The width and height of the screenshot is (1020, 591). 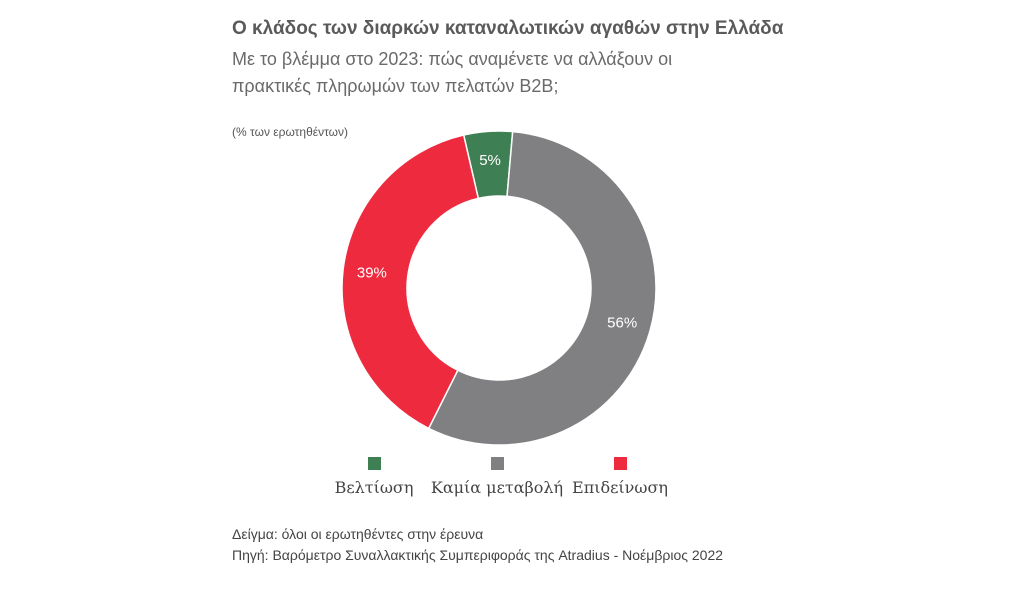 I want to click on legend-label-deterioration: Επιδείνωση, so click(x=620, y=487).